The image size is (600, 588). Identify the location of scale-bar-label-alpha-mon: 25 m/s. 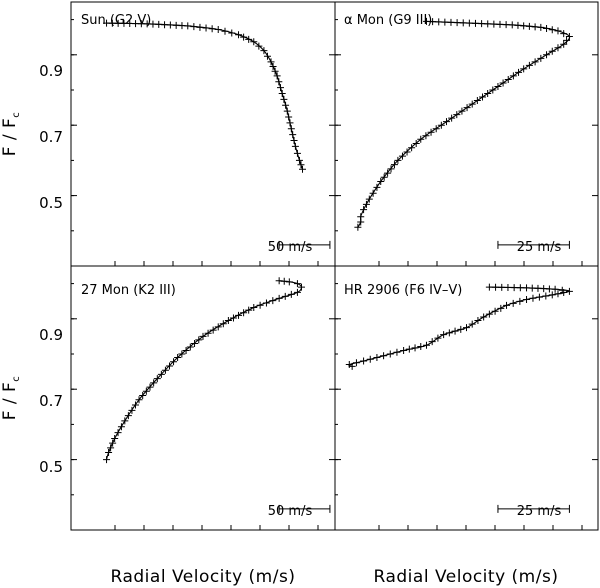
(539, 247).